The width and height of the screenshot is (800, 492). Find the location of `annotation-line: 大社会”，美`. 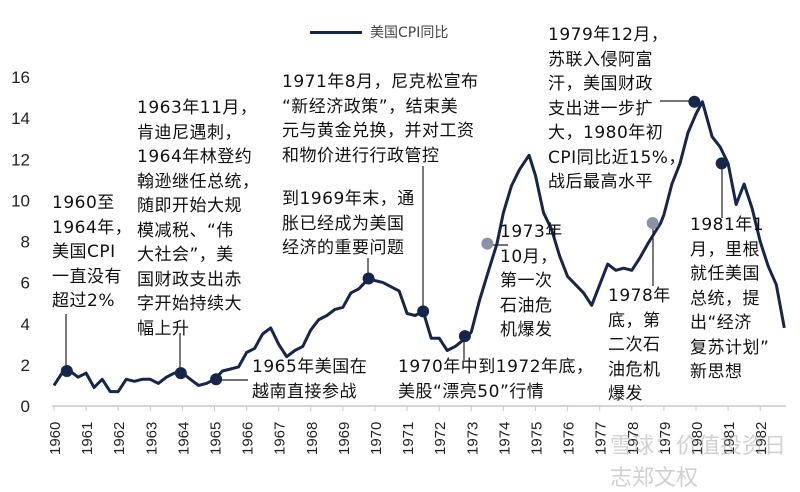

annotation-line: 大社会”，美 is located at coordinates (185, 255).